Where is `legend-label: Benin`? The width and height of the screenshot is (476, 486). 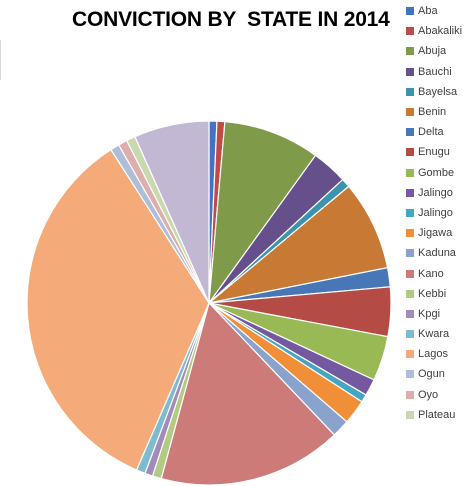 legend-label: Benin is located at coordinates (432, 112).